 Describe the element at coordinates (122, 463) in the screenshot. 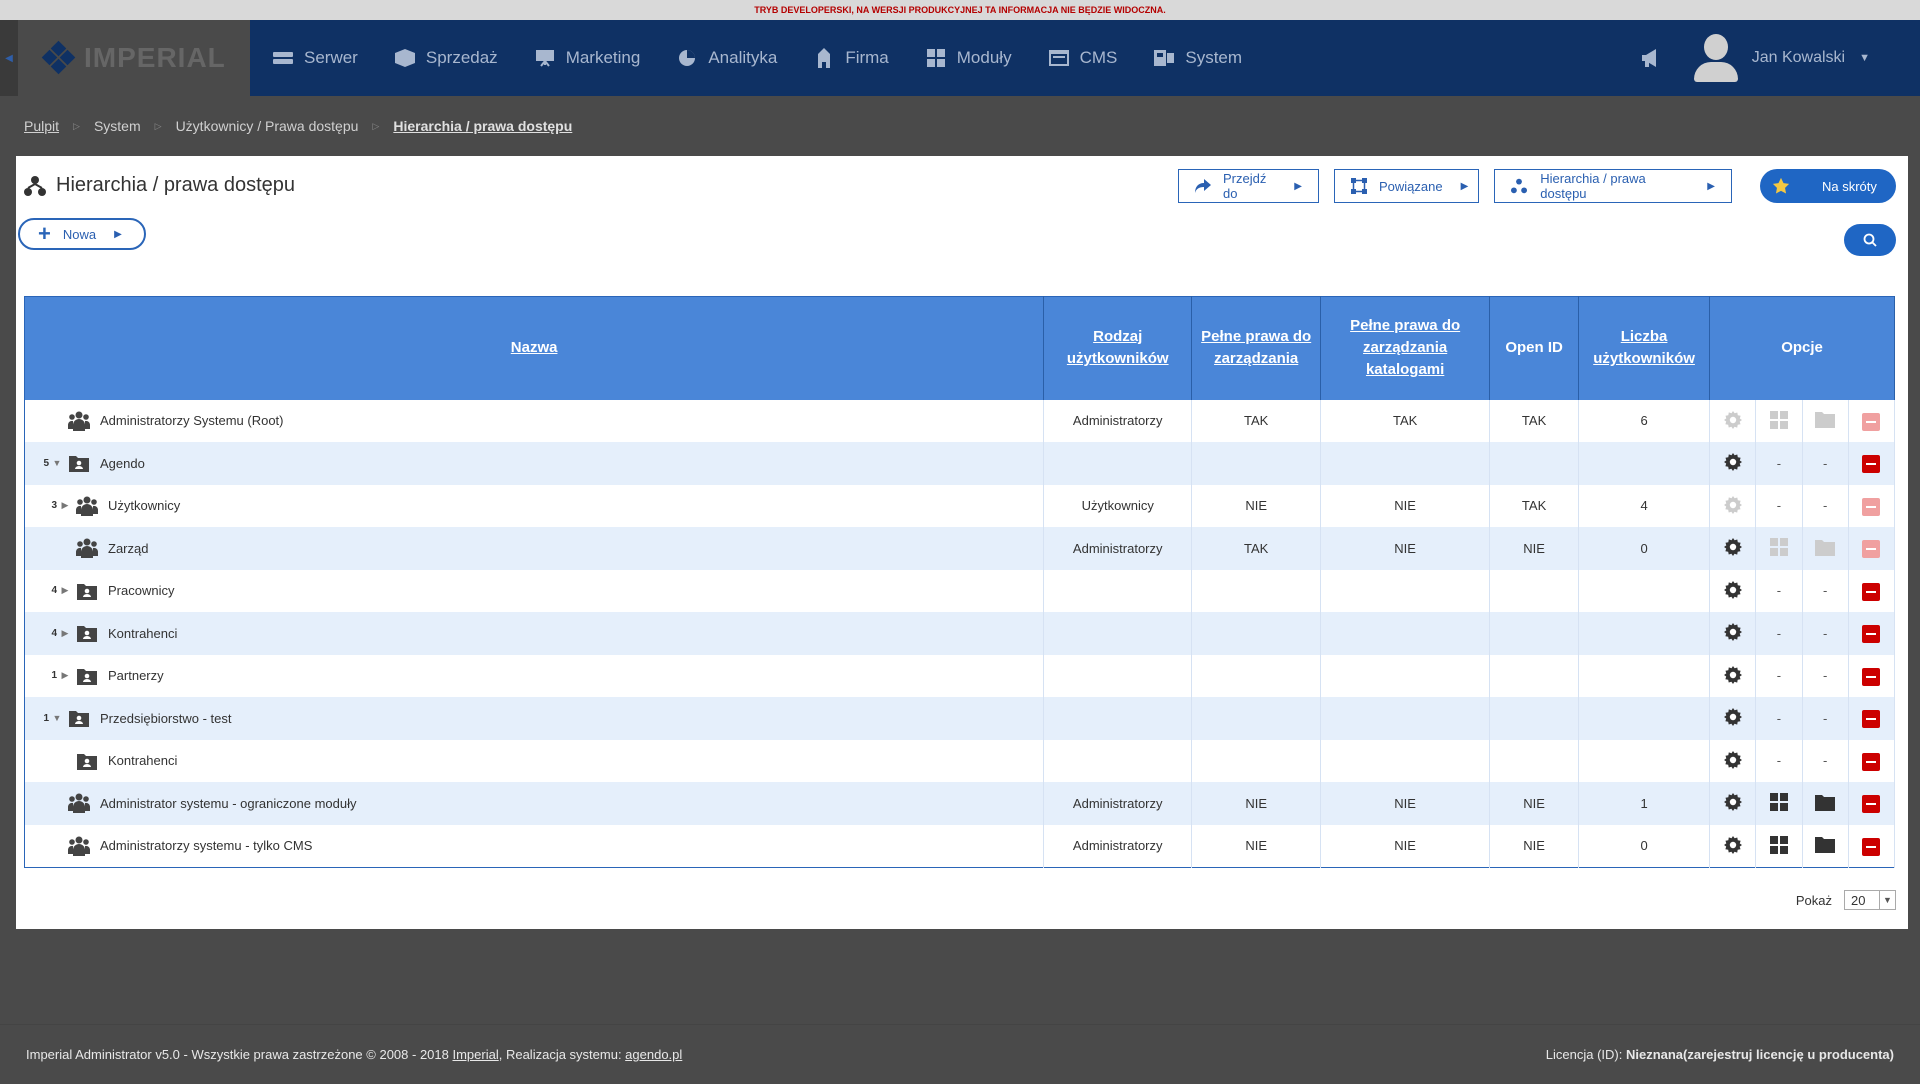

I see `row-name: Agendo` at that location.